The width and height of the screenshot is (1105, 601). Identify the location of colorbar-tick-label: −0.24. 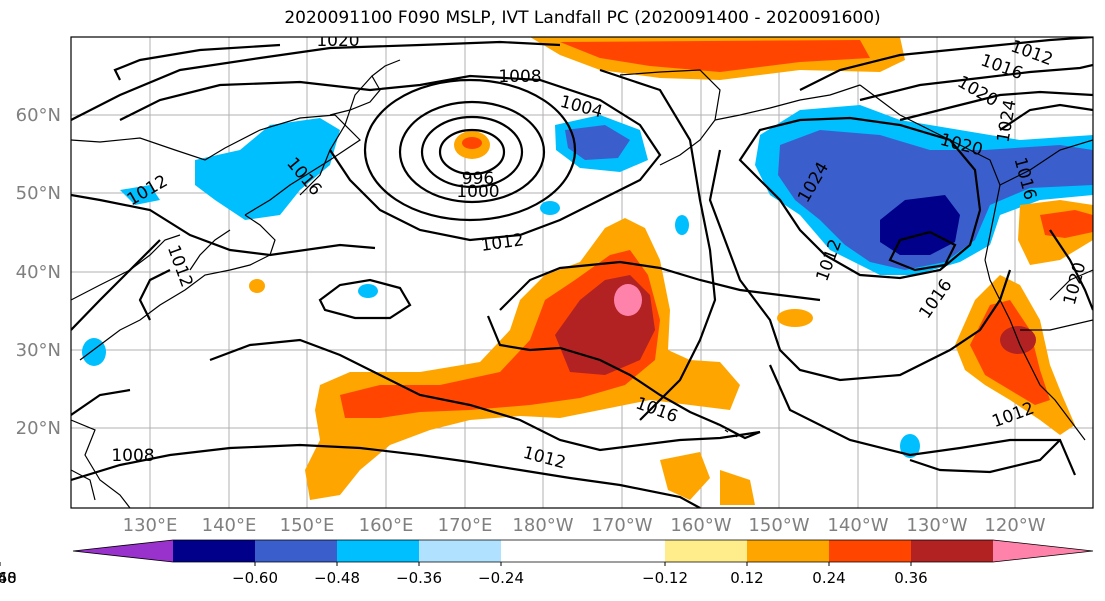
(501, 578).